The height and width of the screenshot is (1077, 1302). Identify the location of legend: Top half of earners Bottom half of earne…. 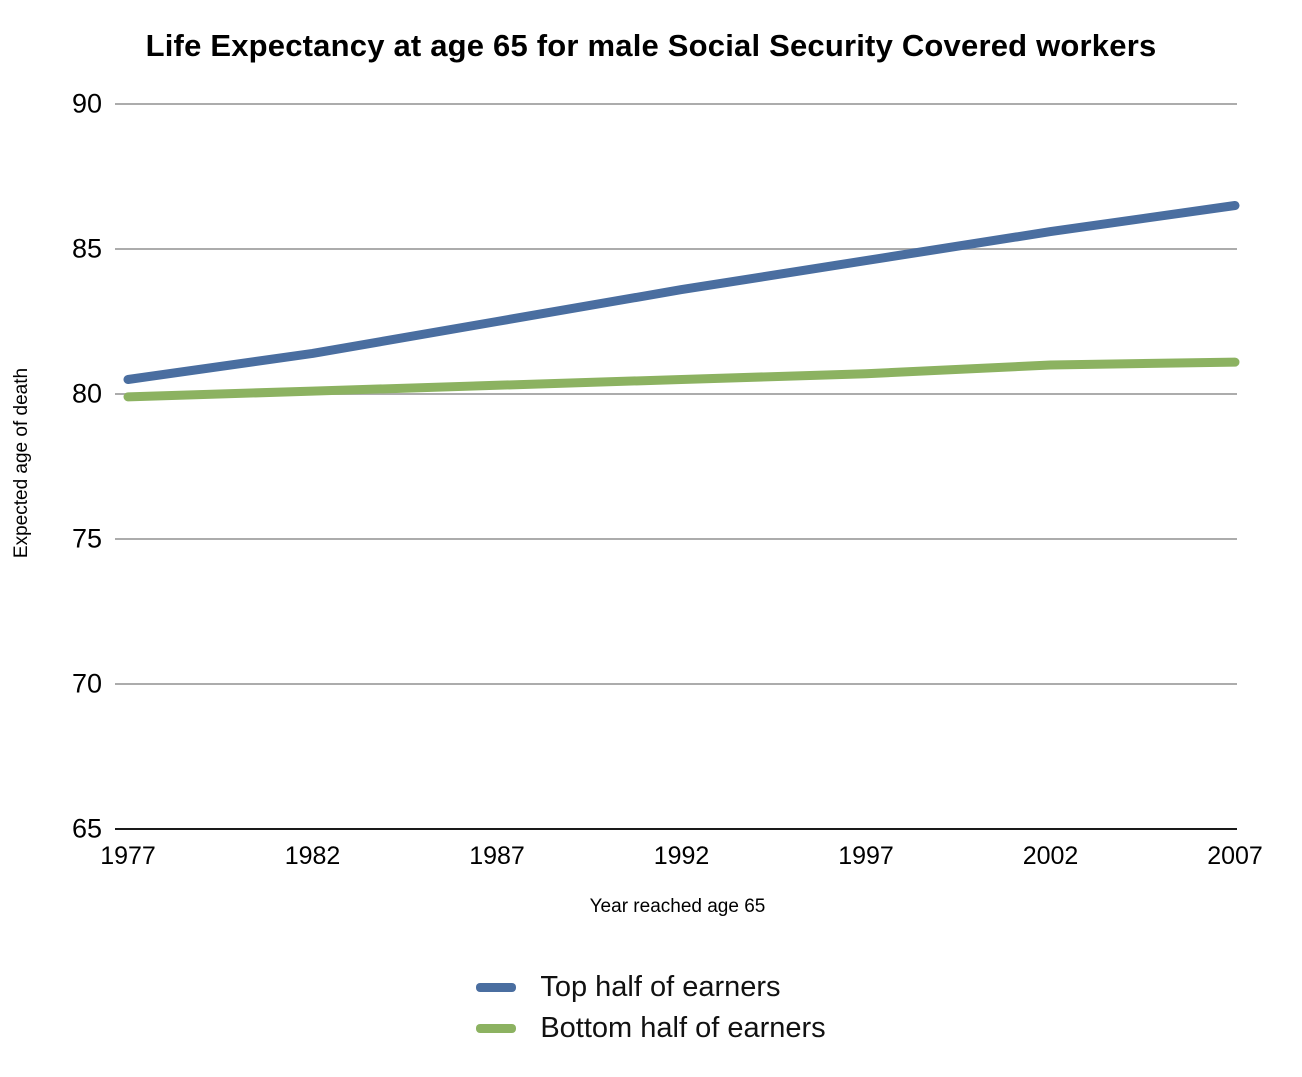
(651, 1008).